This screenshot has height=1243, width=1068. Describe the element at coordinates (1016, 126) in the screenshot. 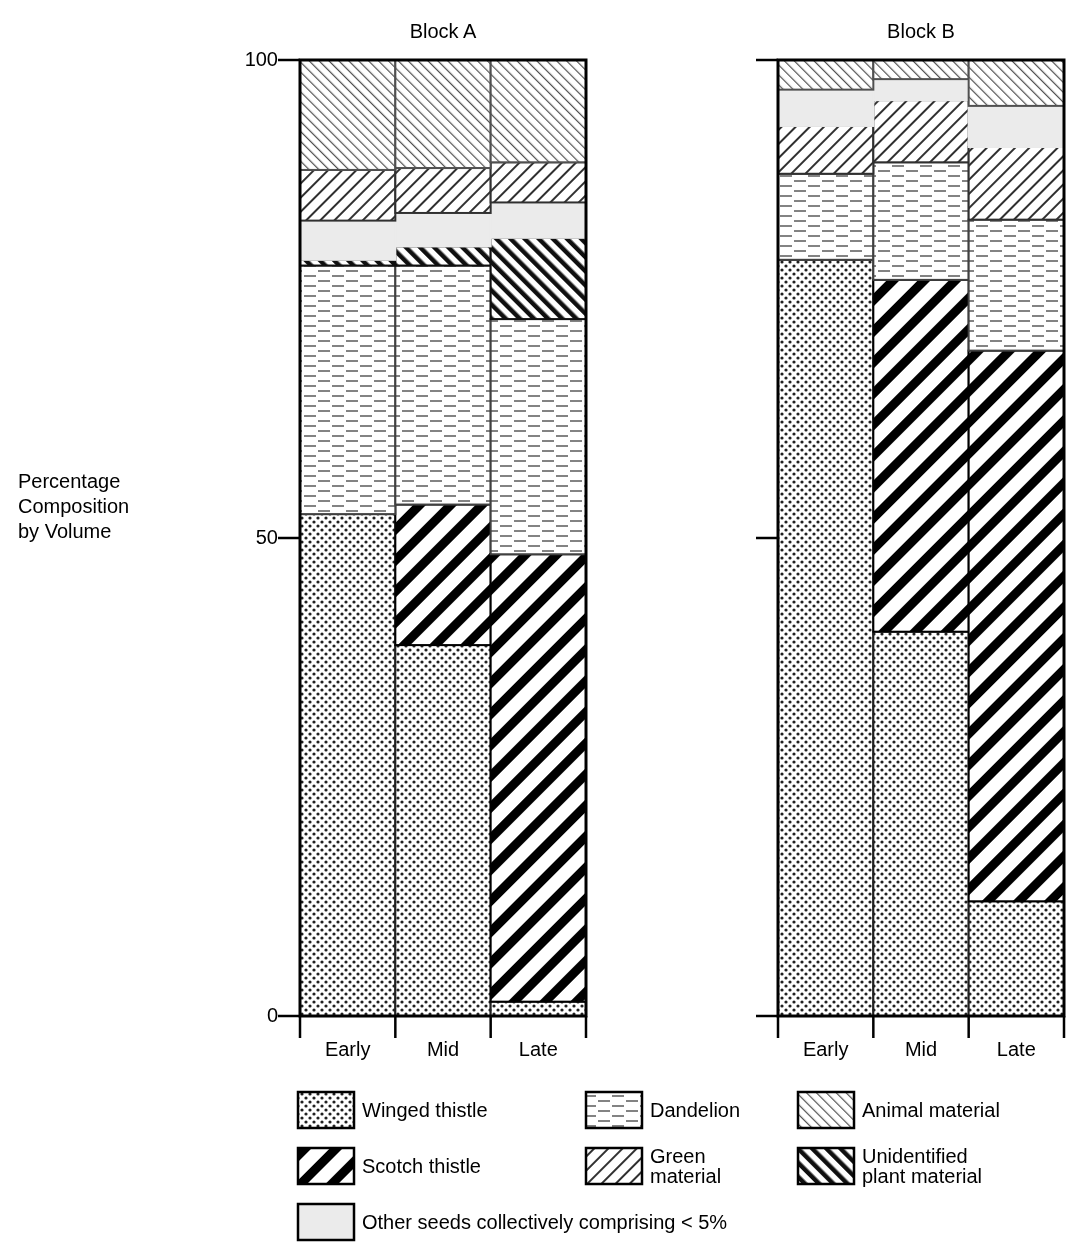

I see `bar` at that location.